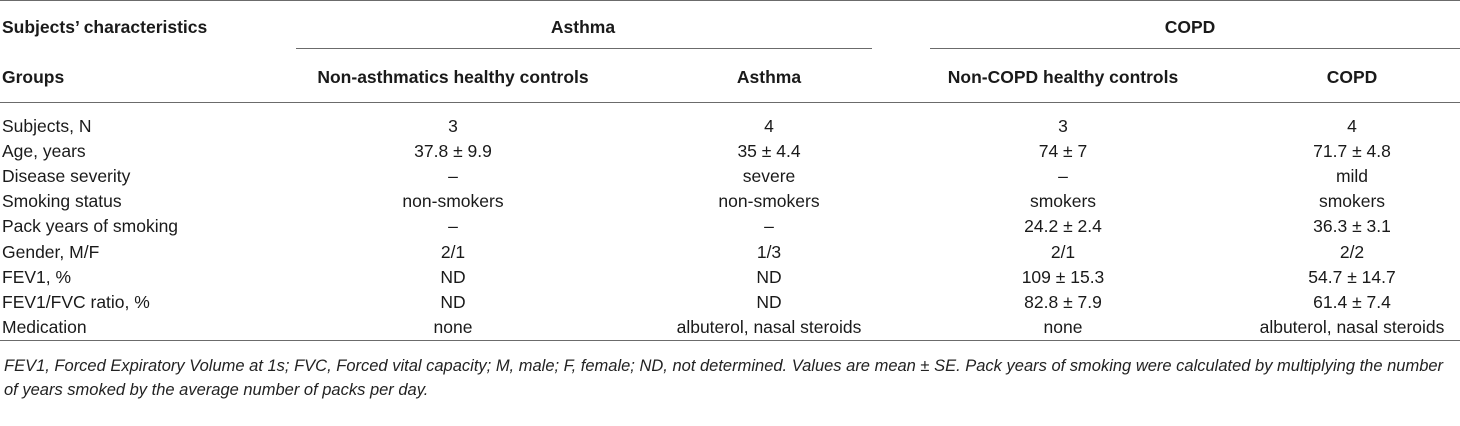 The width and height of the screenshot is (1460, 426). Describe the element at coordinates (1352, 77) in the screenshot. I see `column-header: COPD` at that location.